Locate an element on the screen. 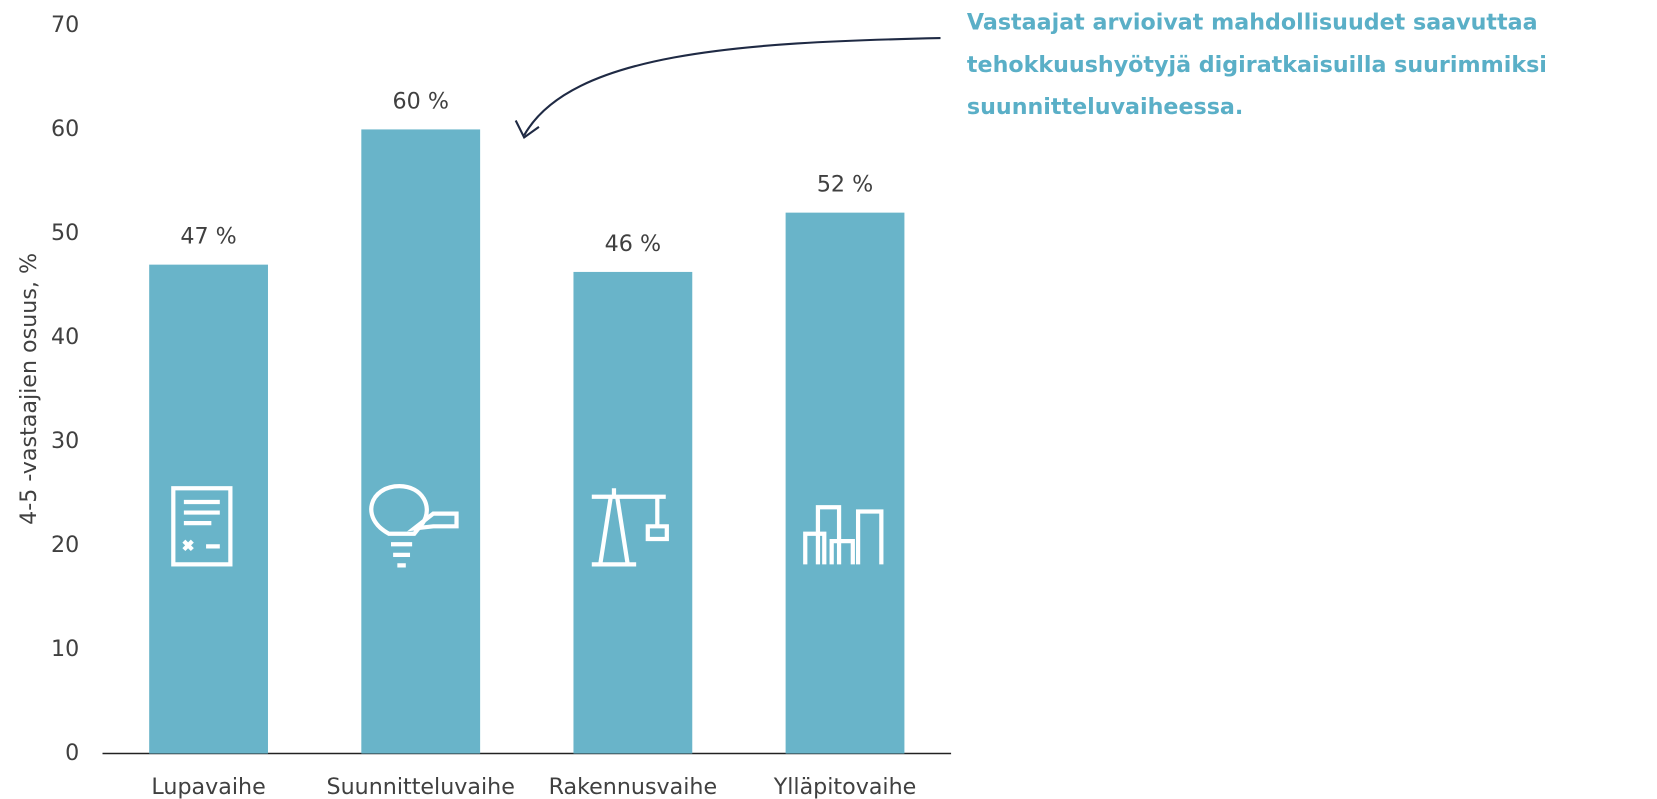 The height and width of the screenshot is (799, 1657). y-tick-label: 60 is located at coordinates (65, 129).